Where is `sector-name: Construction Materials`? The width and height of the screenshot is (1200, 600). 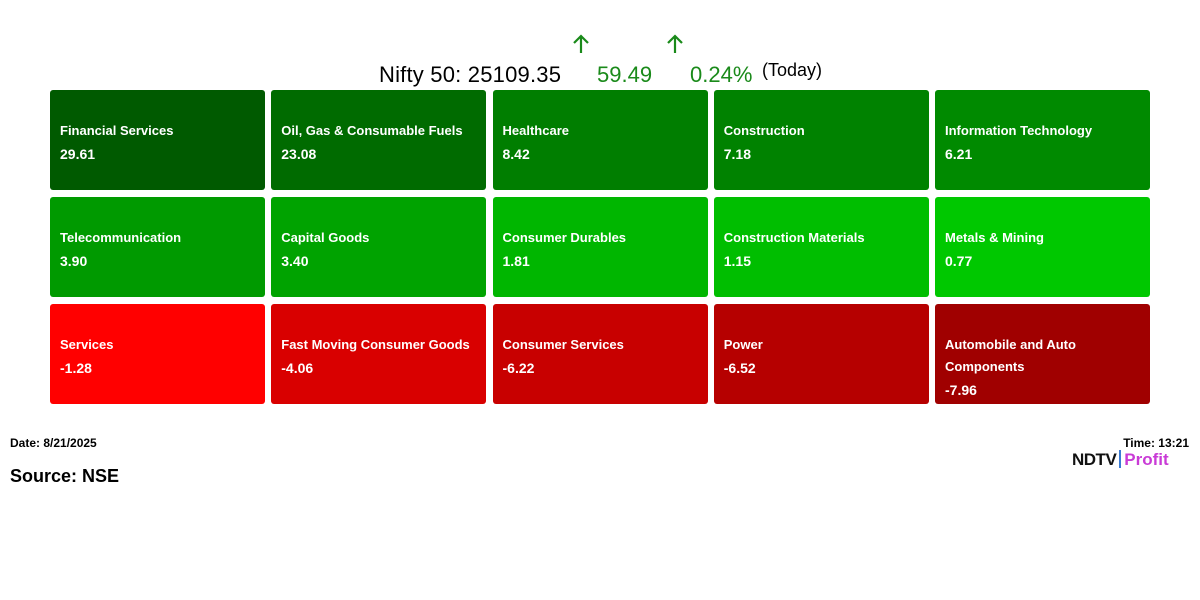 sector-name: Construction Materials is located at coordinates (794, 237).